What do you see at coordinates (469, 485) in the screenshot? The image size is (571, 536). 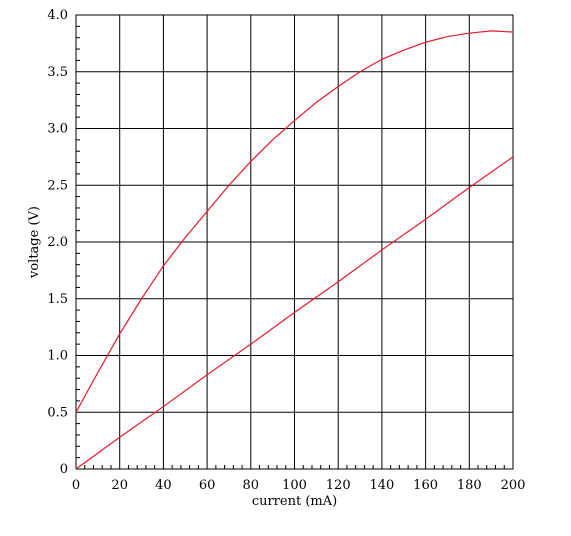 I see `x-tick-label: 180` at bounding box center [469, 485].